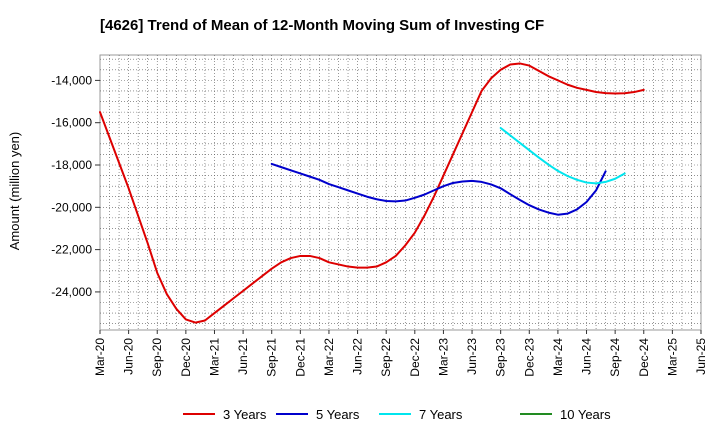 This screenshot has height=440, width=720. What do you see at coordinates (71, 165) in the screenshot?
I see `y-tick-label: -18,000` at bounding box center [71, 165].